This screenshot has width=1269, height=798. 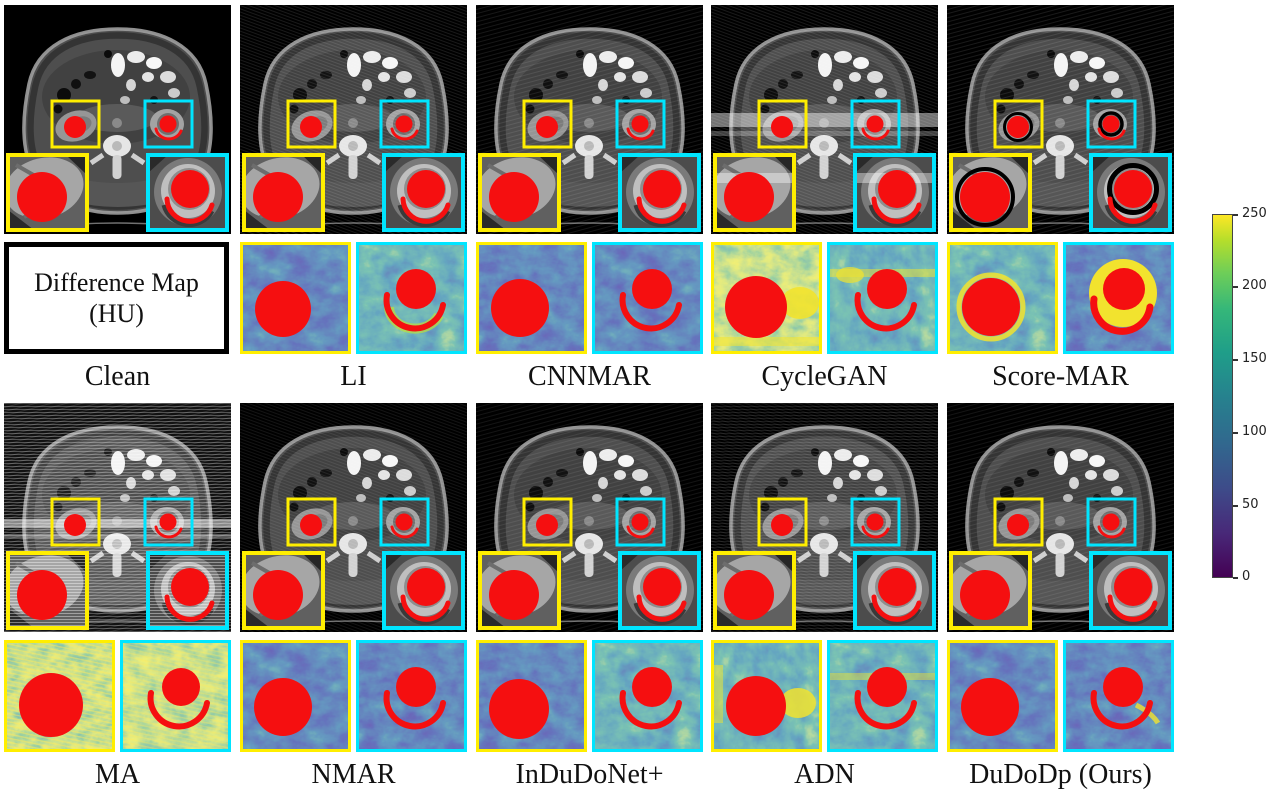 I want to click on ct-image-cyclegan, so click(x=824, y=119).